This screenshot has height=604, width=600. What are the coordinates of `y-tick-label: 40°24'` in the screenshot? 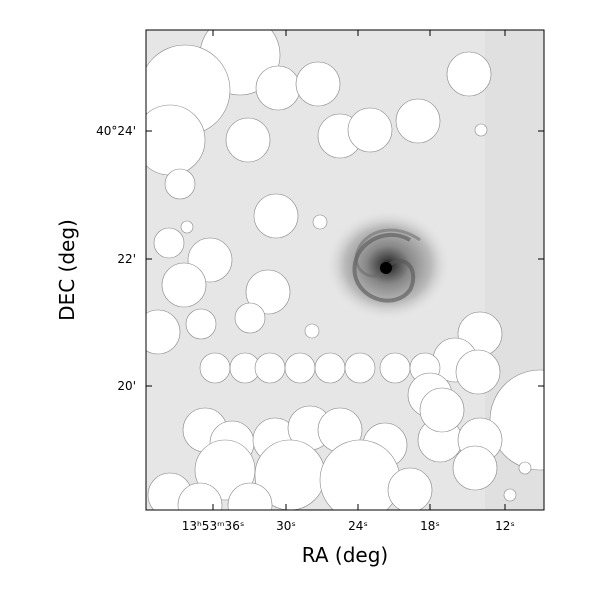 It's located at (116, 131).